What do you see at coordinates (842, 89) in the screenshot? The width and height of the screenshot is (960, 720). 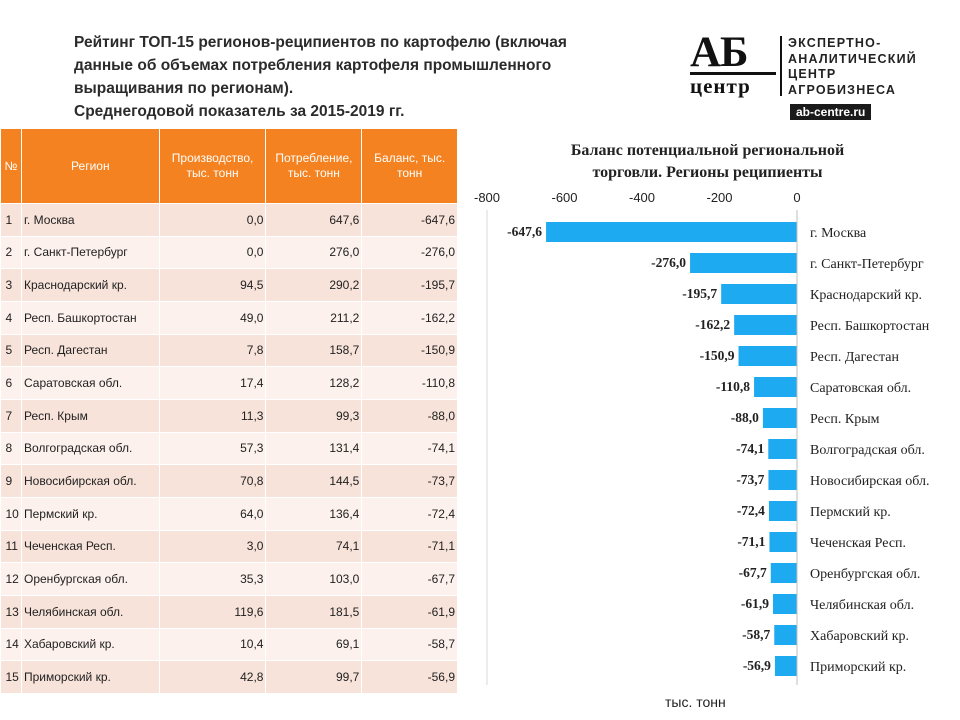 I see `logo-text-line: АГРОБИЗНЕСА` at bounding box center [842, 89].